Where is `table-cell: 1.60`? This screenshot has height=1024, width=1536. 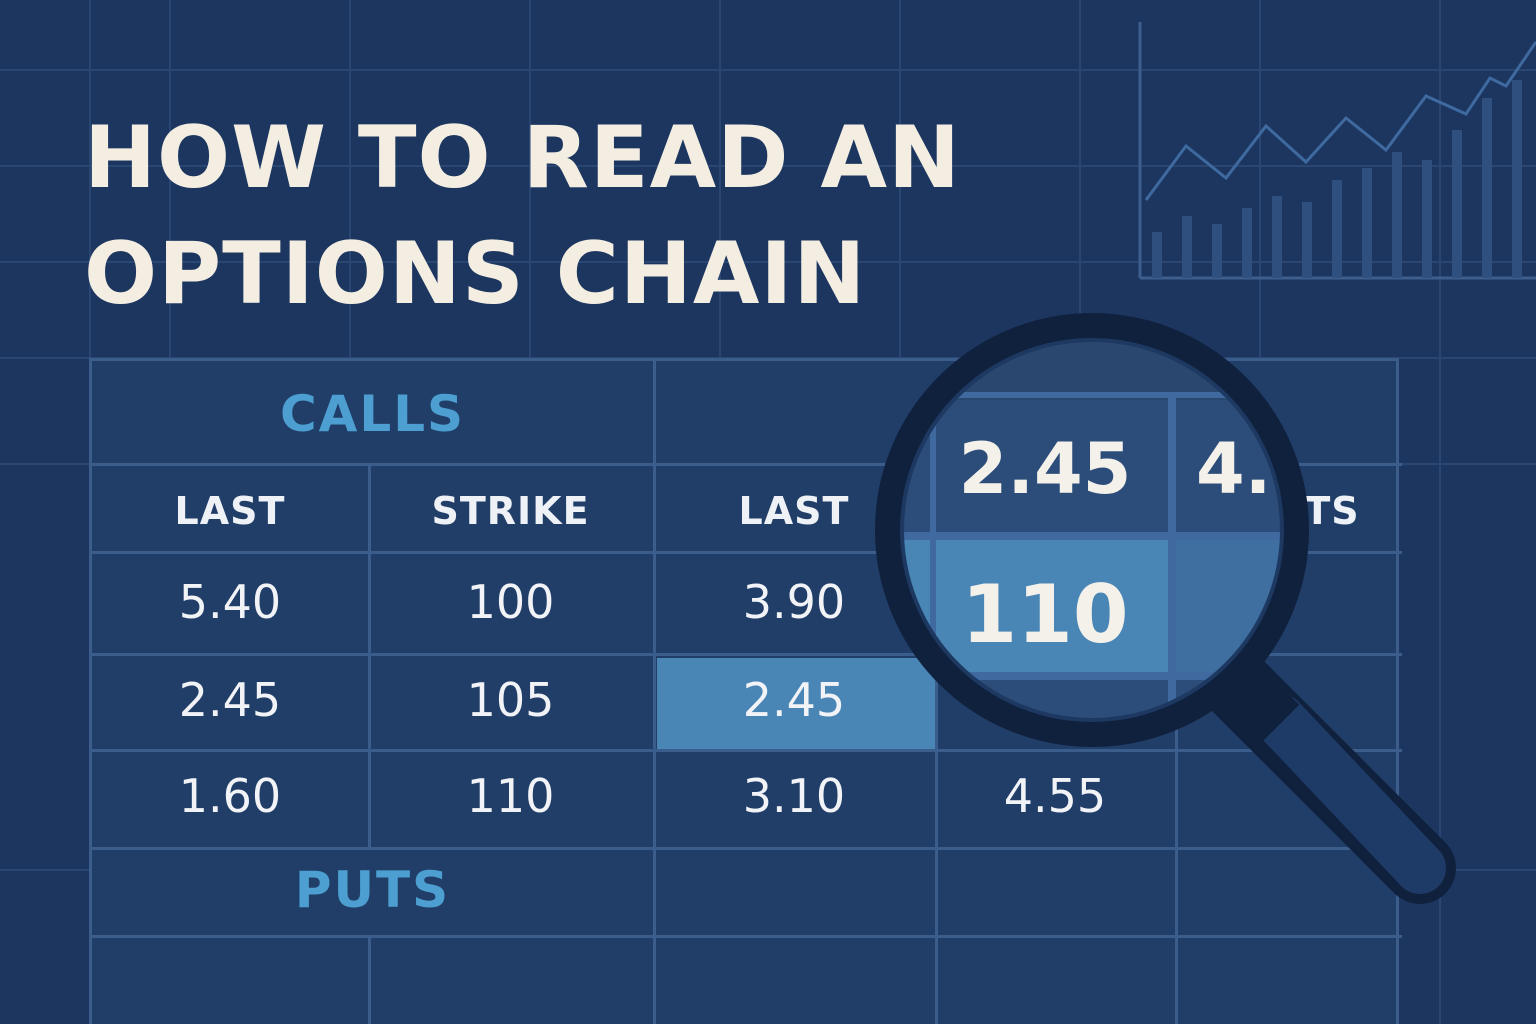 table-cell: 1.60 is located at coordinates (230, 796).